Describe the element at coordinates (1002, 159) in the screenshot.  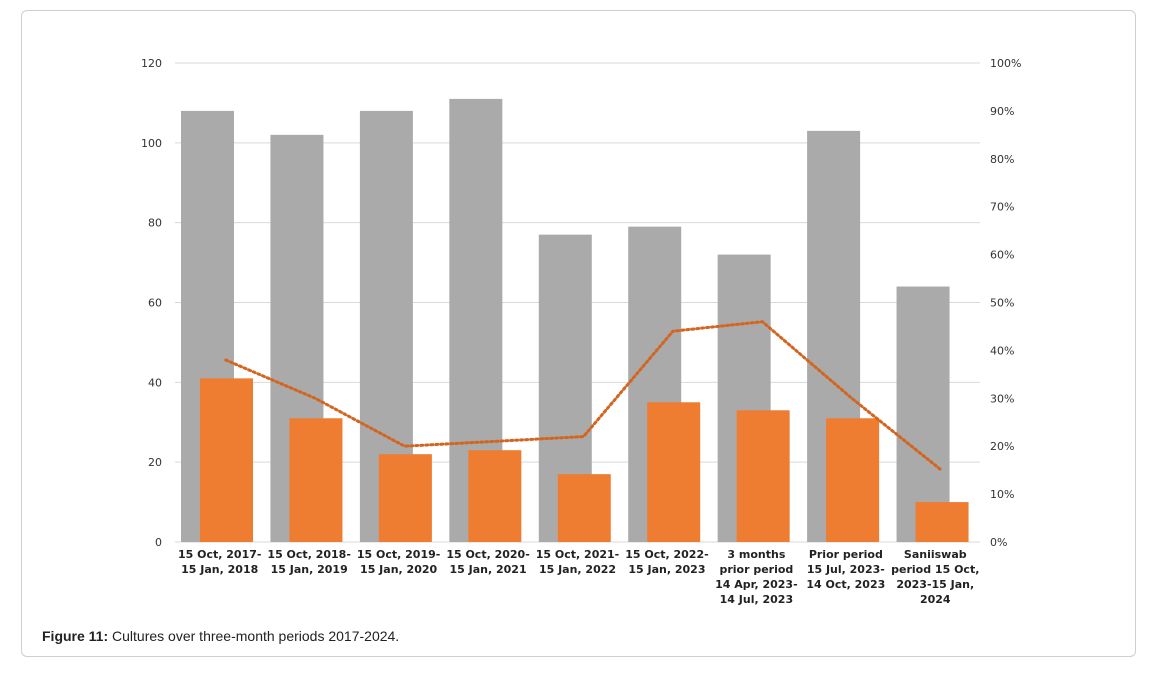
I see `y2-tick-label: 80%` at that location.